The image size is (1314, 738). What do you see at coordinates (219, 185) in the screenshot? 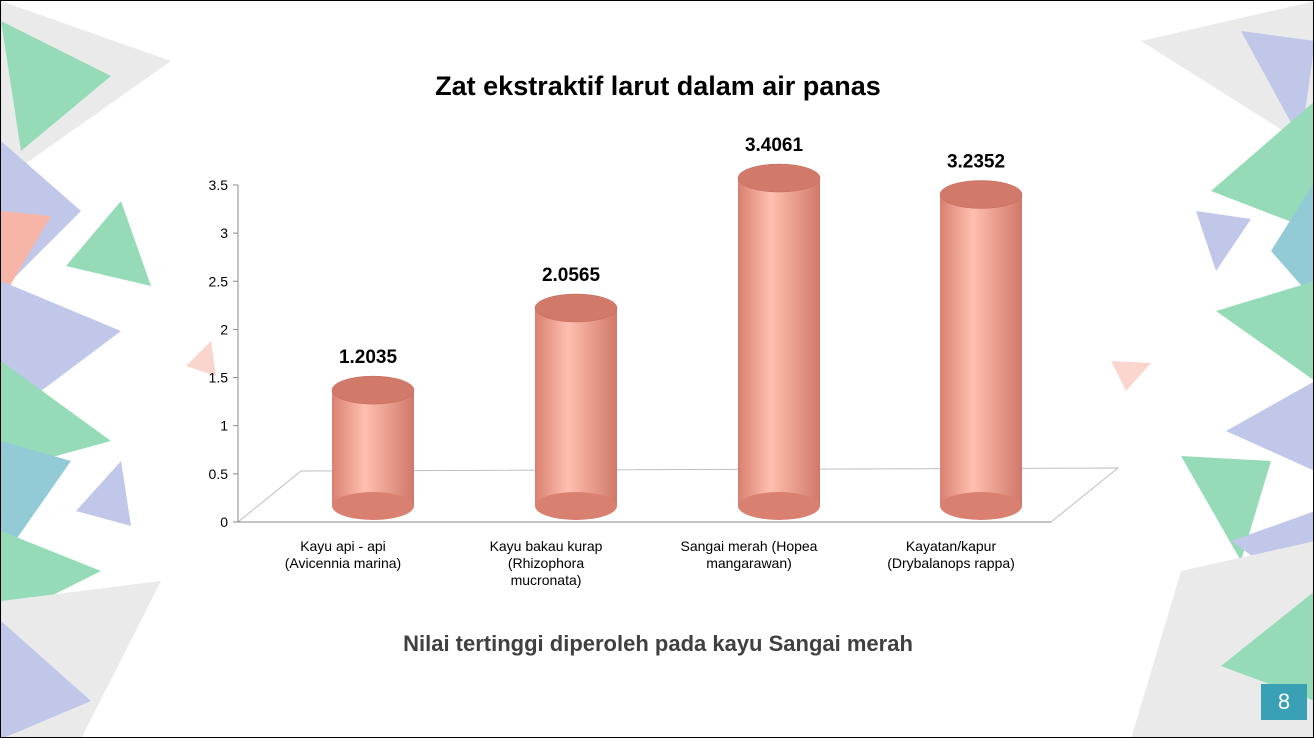
I see `y-tick-label: 3.5` at bounding box center [219, 185].